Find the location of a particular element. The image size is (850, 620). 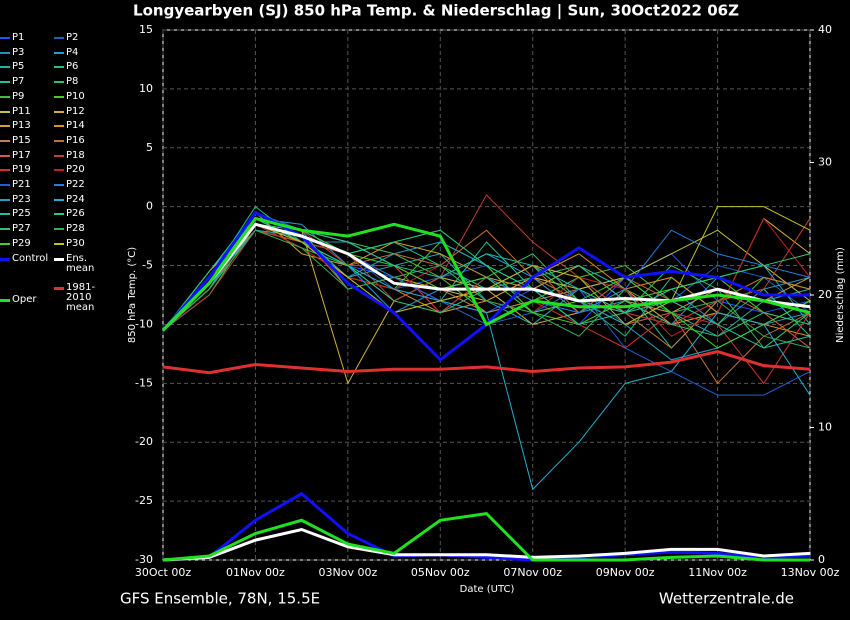

legend-label: P5 is located at coordinates (18, 67).